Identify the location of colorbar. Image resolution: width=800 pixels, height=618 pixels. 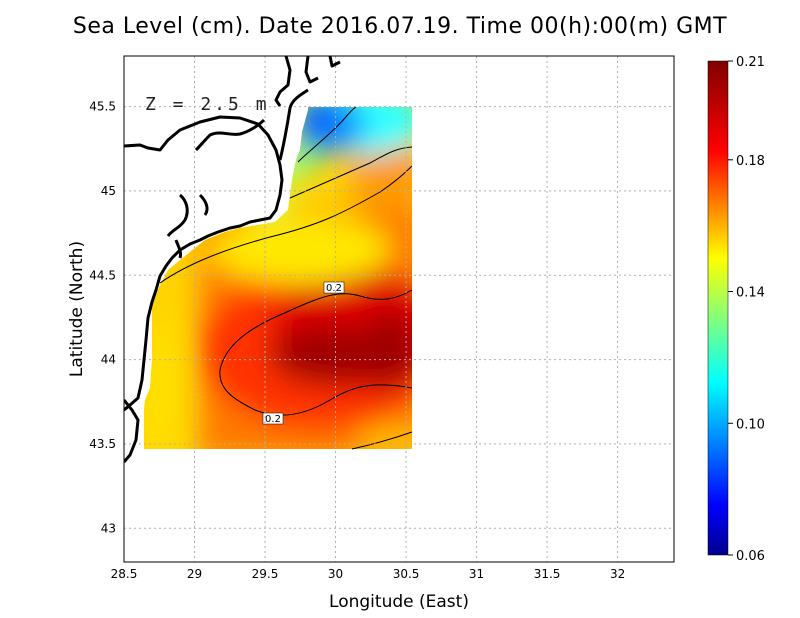
(718, 308).